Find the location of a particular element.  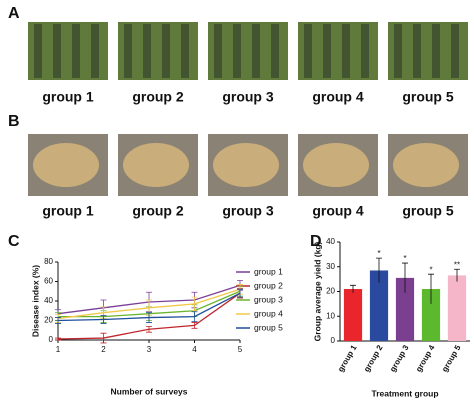

legend-label: group 5 is located at coordinates (268, 327).